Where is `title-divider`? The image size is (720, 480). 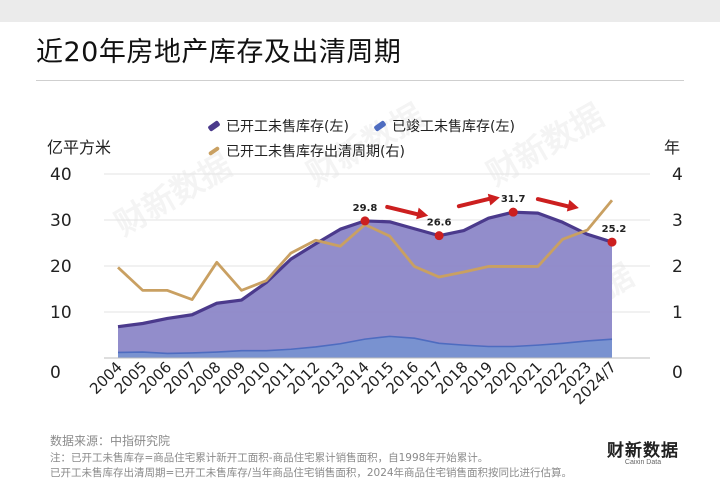
title-divider is located at coordinates (360, 80).